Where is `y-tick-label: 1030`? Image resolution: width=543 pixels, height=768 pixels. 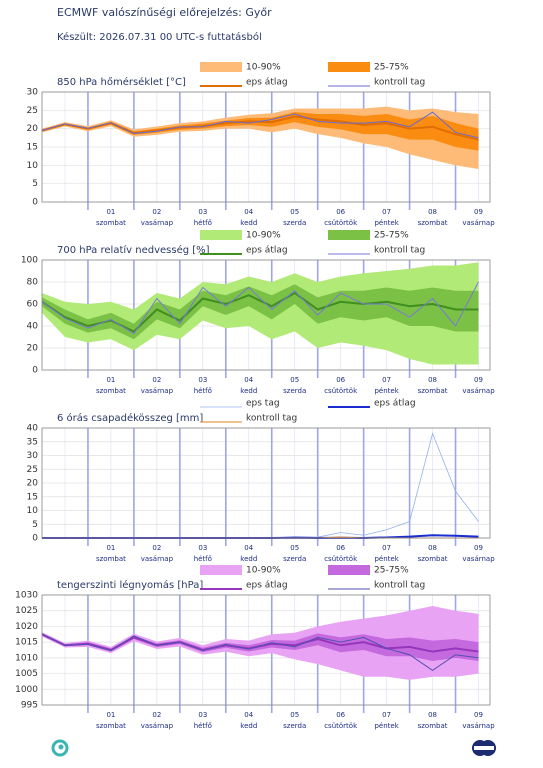
y-tick-label: 1030 is located at coordinates (26, 596).